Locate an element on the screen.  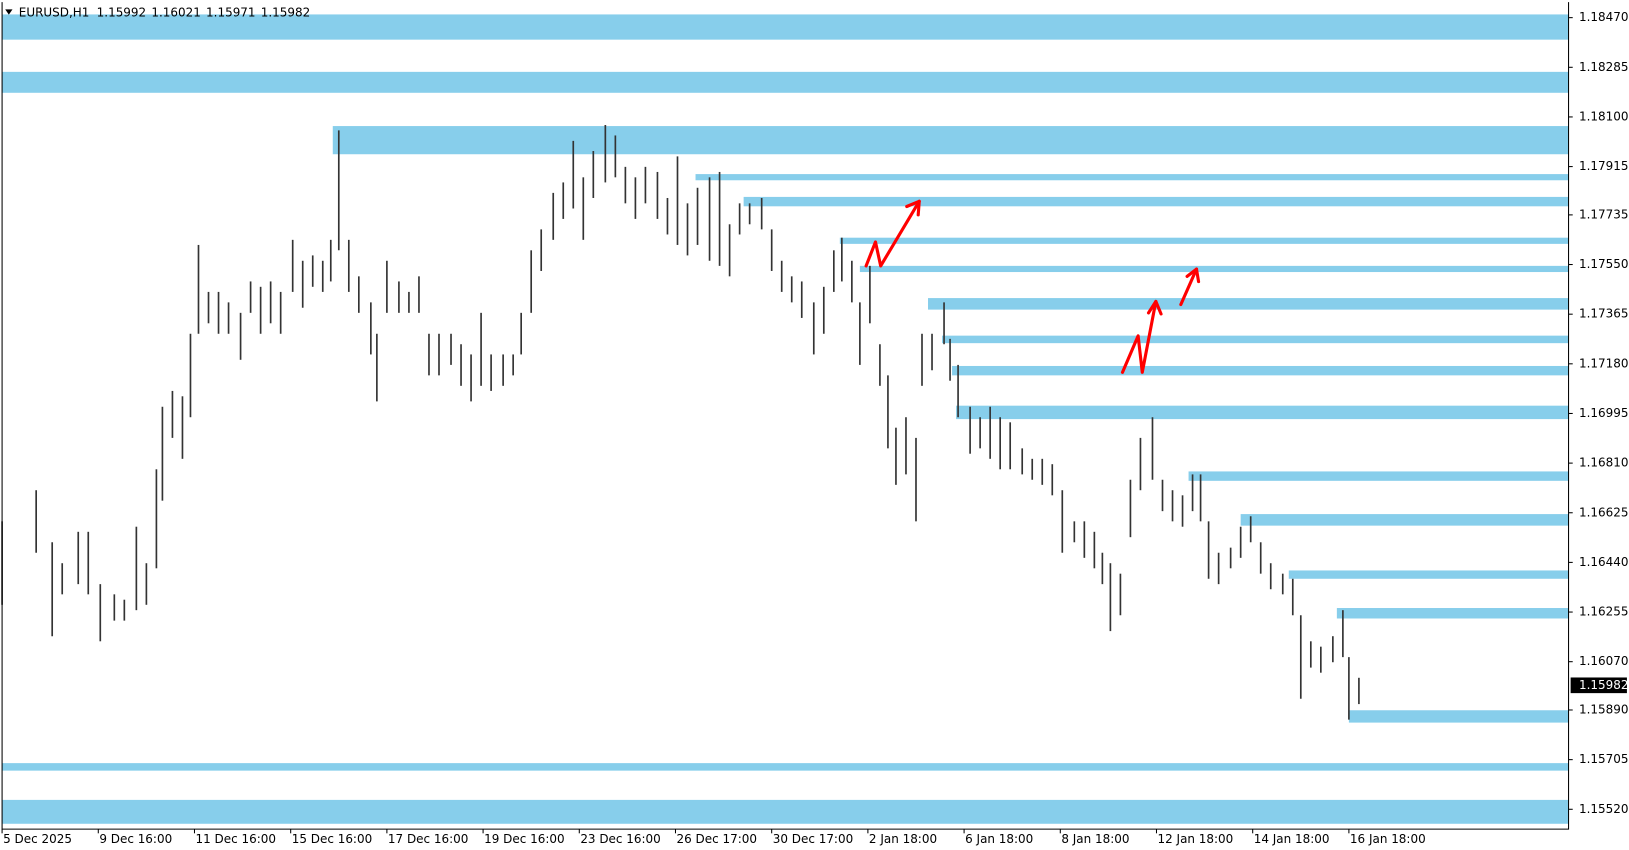
x-tick-label: 17 Dec 16:00 is located at coordinates (428, 839).